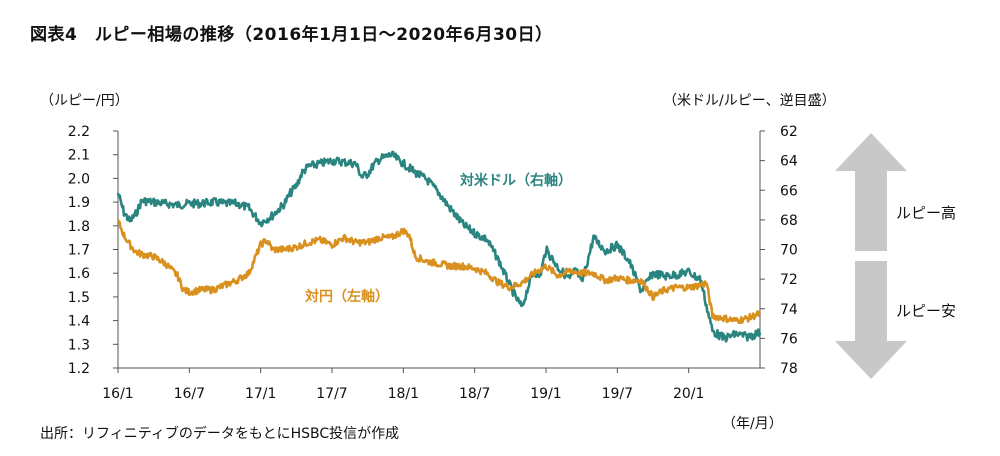  I want to click on down-arrow-icon, so click(871, 320).